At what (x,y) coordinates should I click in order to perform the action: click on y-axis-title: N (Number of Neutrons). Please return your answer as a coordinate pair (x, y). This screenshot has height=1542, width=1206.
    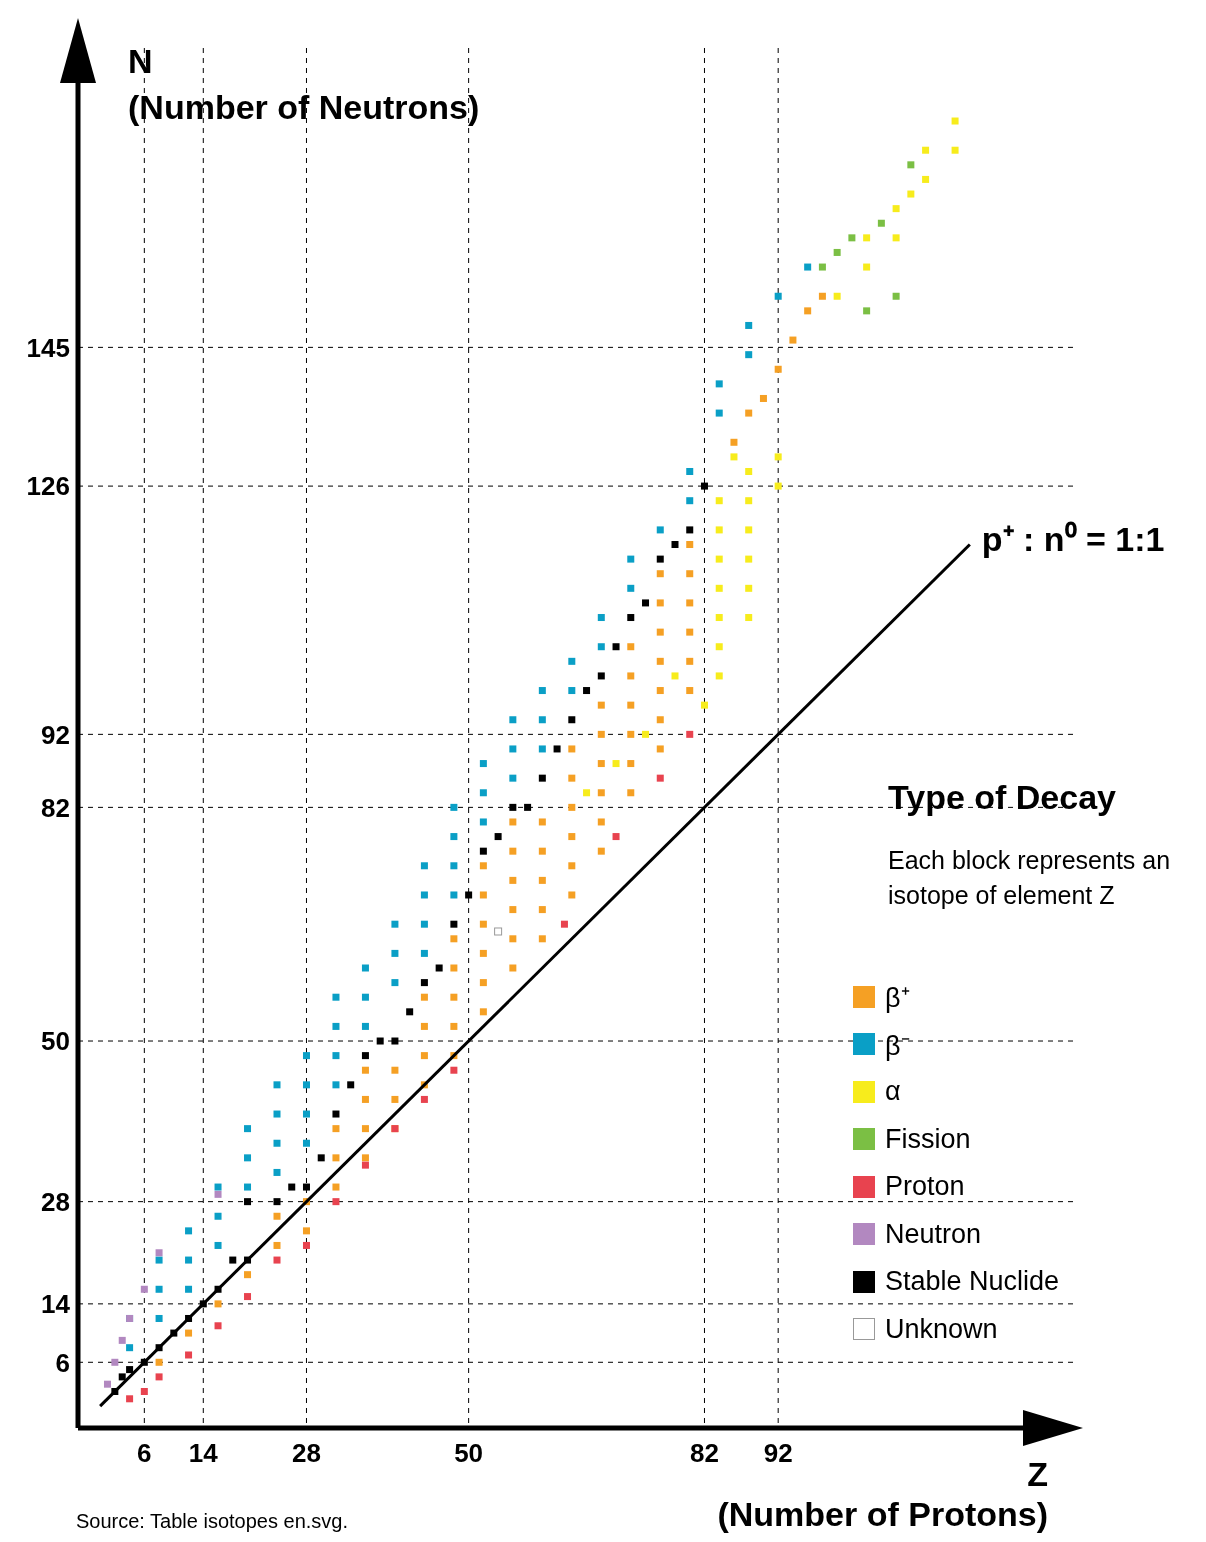
    Looking at the image, I should click on (304, 84).